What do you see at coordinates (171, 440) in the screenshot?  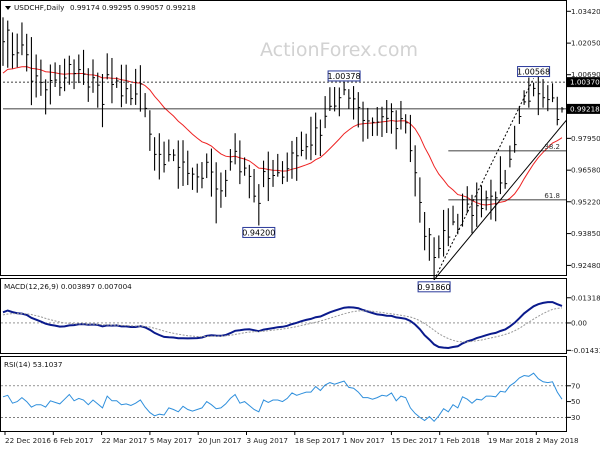 I see `x-tick-label: 5 May 2017` at bounding box center [171, 440].